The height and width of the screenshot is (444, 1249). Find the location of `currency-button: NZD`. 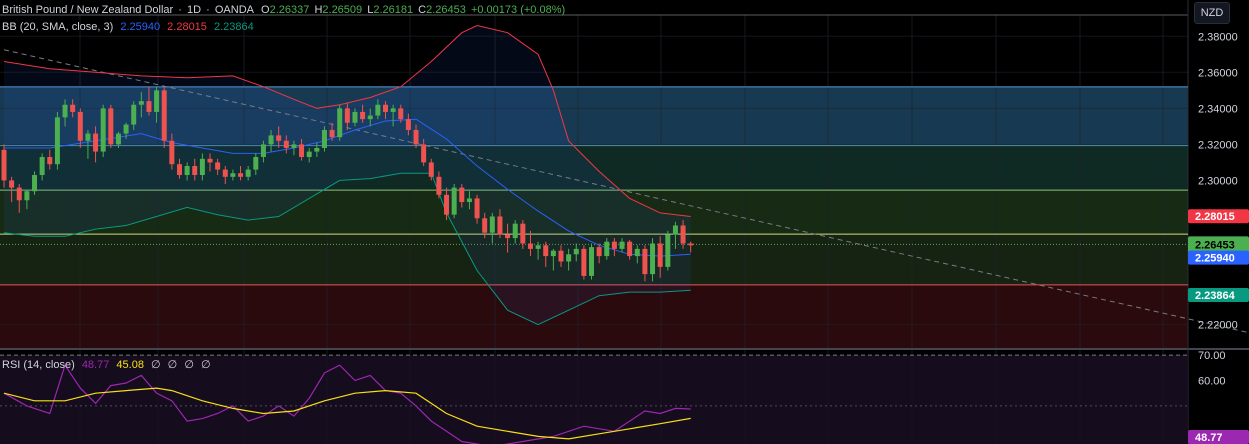

currency-button: NZD is located at coordinates (1212, 13).